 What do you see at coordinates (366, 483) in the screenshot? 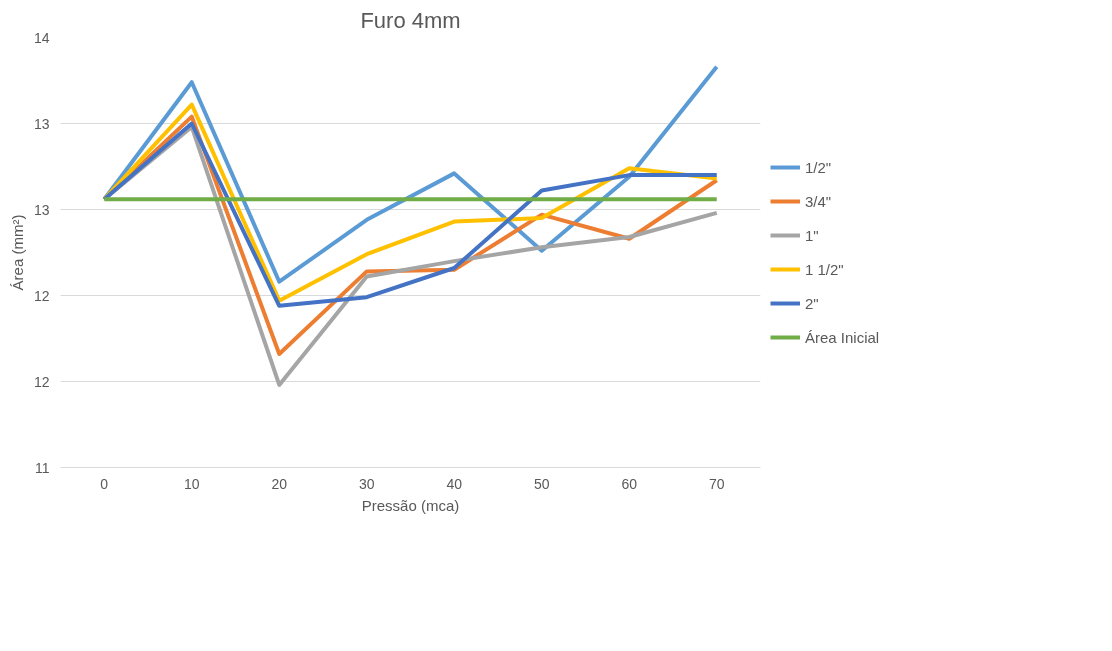
I see `x-tick-label: 30` at bounding box center [366, 483].